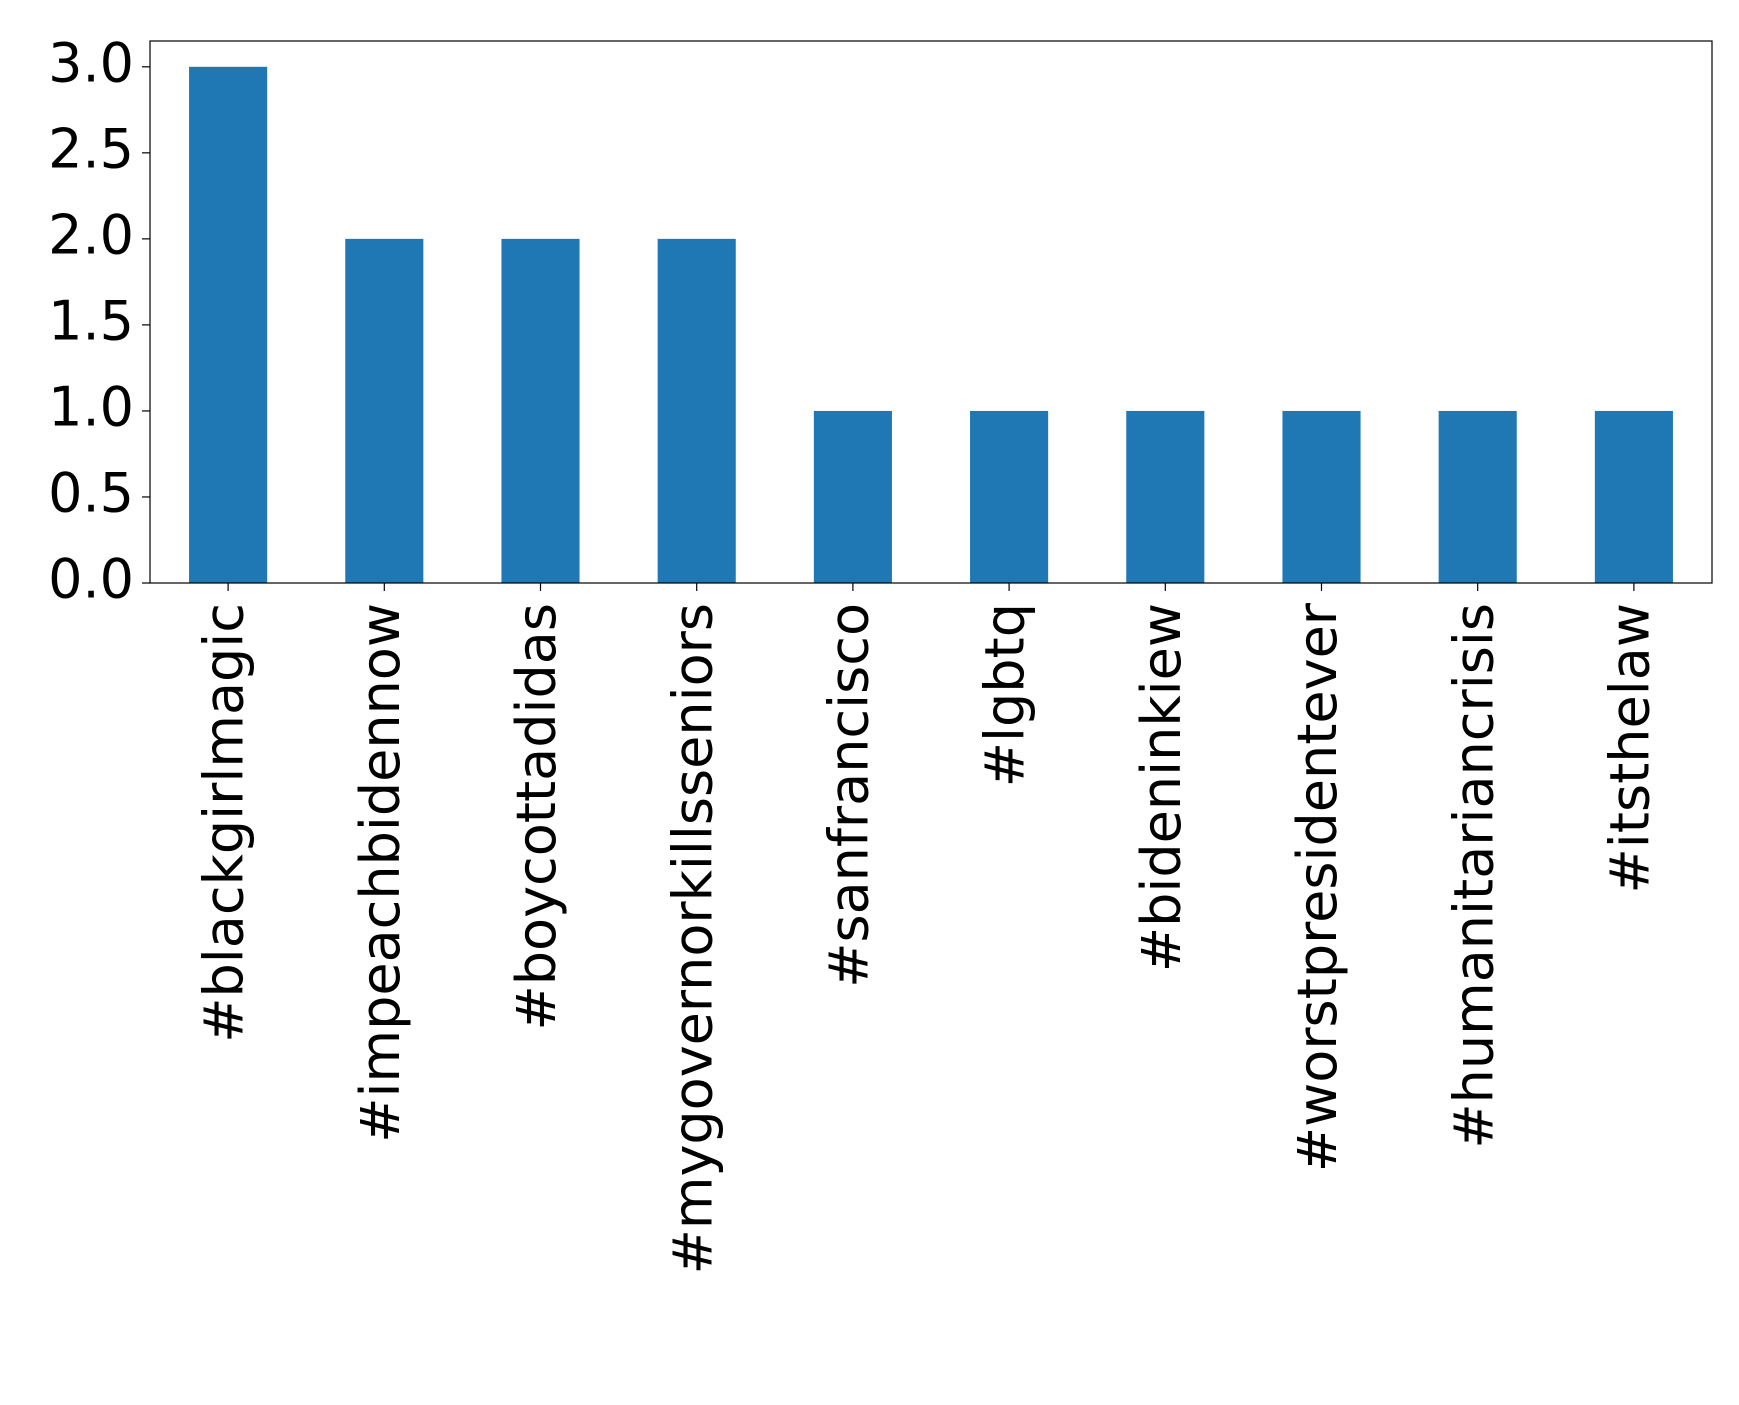 The width and height of the screenshot is (1739, 1405). What do you see at coordinates (1161, 787) in the screenshot?
I see `x-tick-label: #bideninkiew` at bounding box center [1161, 787].